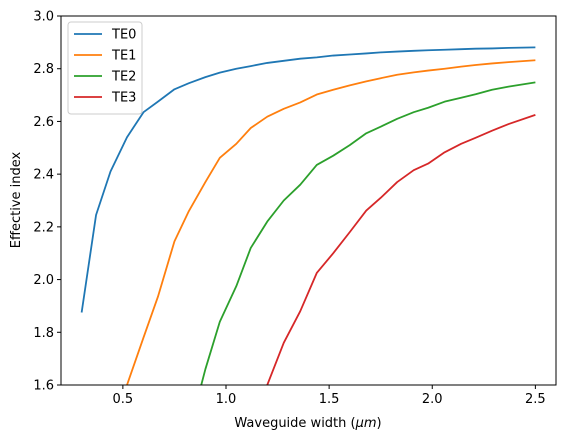 Image resolution: width=567 pixels, height=446 pixels. I want to click on x-tick-label: 1.5, so click(329, 399).